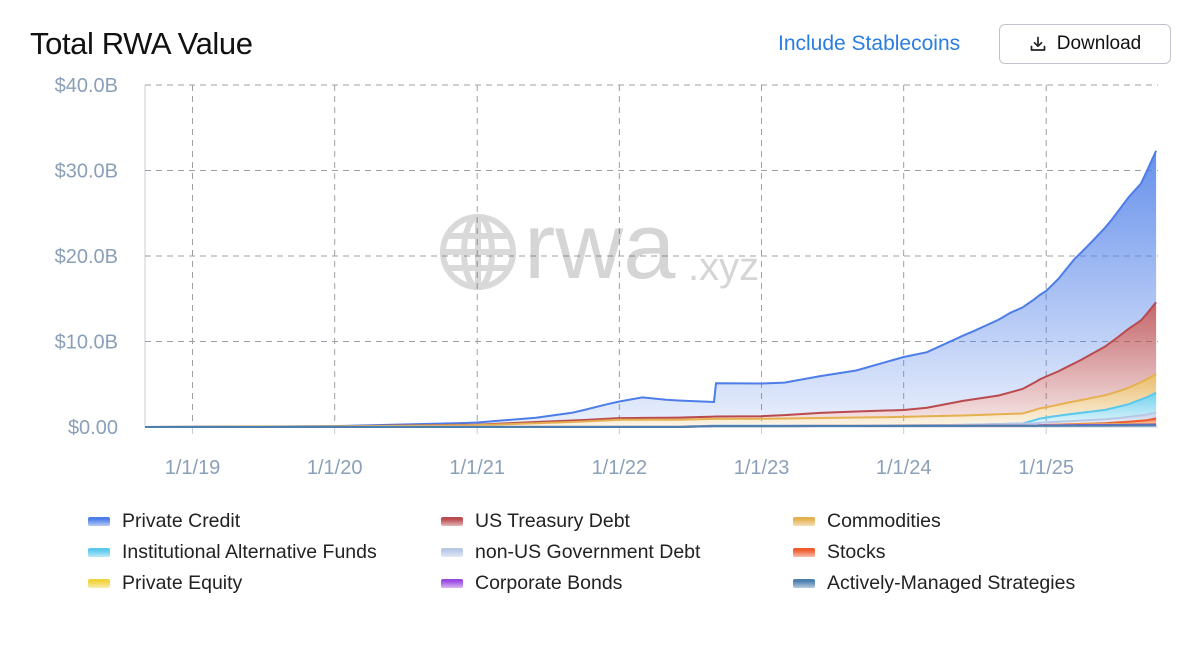 The width and height of the screenshot is (1200, 655). Describe the element at coordinates (620, 468) in the screenshot. I see `x-tick-label: 1/1/22` at that location.